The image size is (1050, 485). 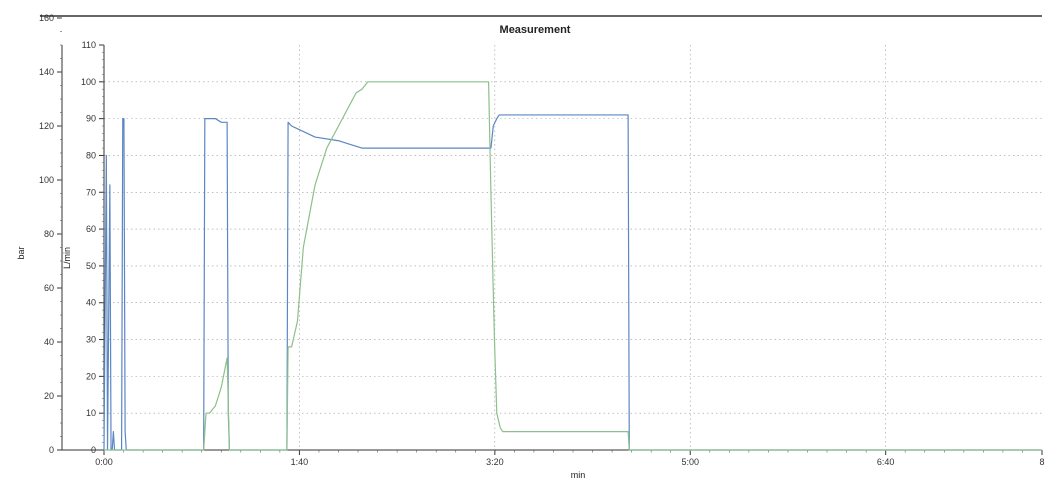 I want to click on x-tick-label: 8, so click(x=1041, y=462).